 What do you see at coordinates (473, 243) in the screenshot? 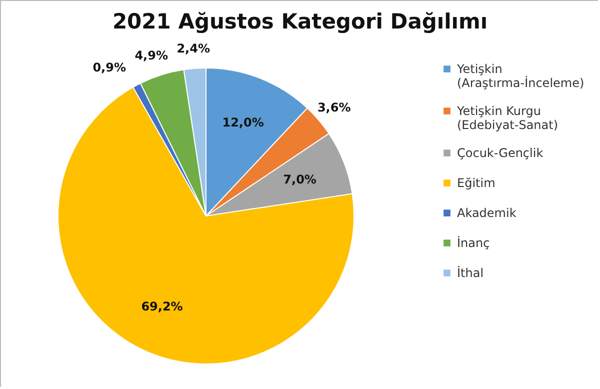
I see `legend-label: İnanç` at bounding box center [473, 243].